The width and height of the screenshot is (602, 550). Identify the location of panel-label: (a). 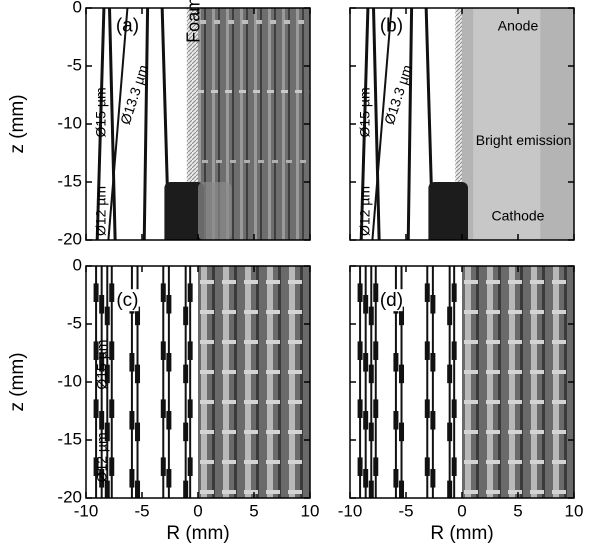
(127, 26).